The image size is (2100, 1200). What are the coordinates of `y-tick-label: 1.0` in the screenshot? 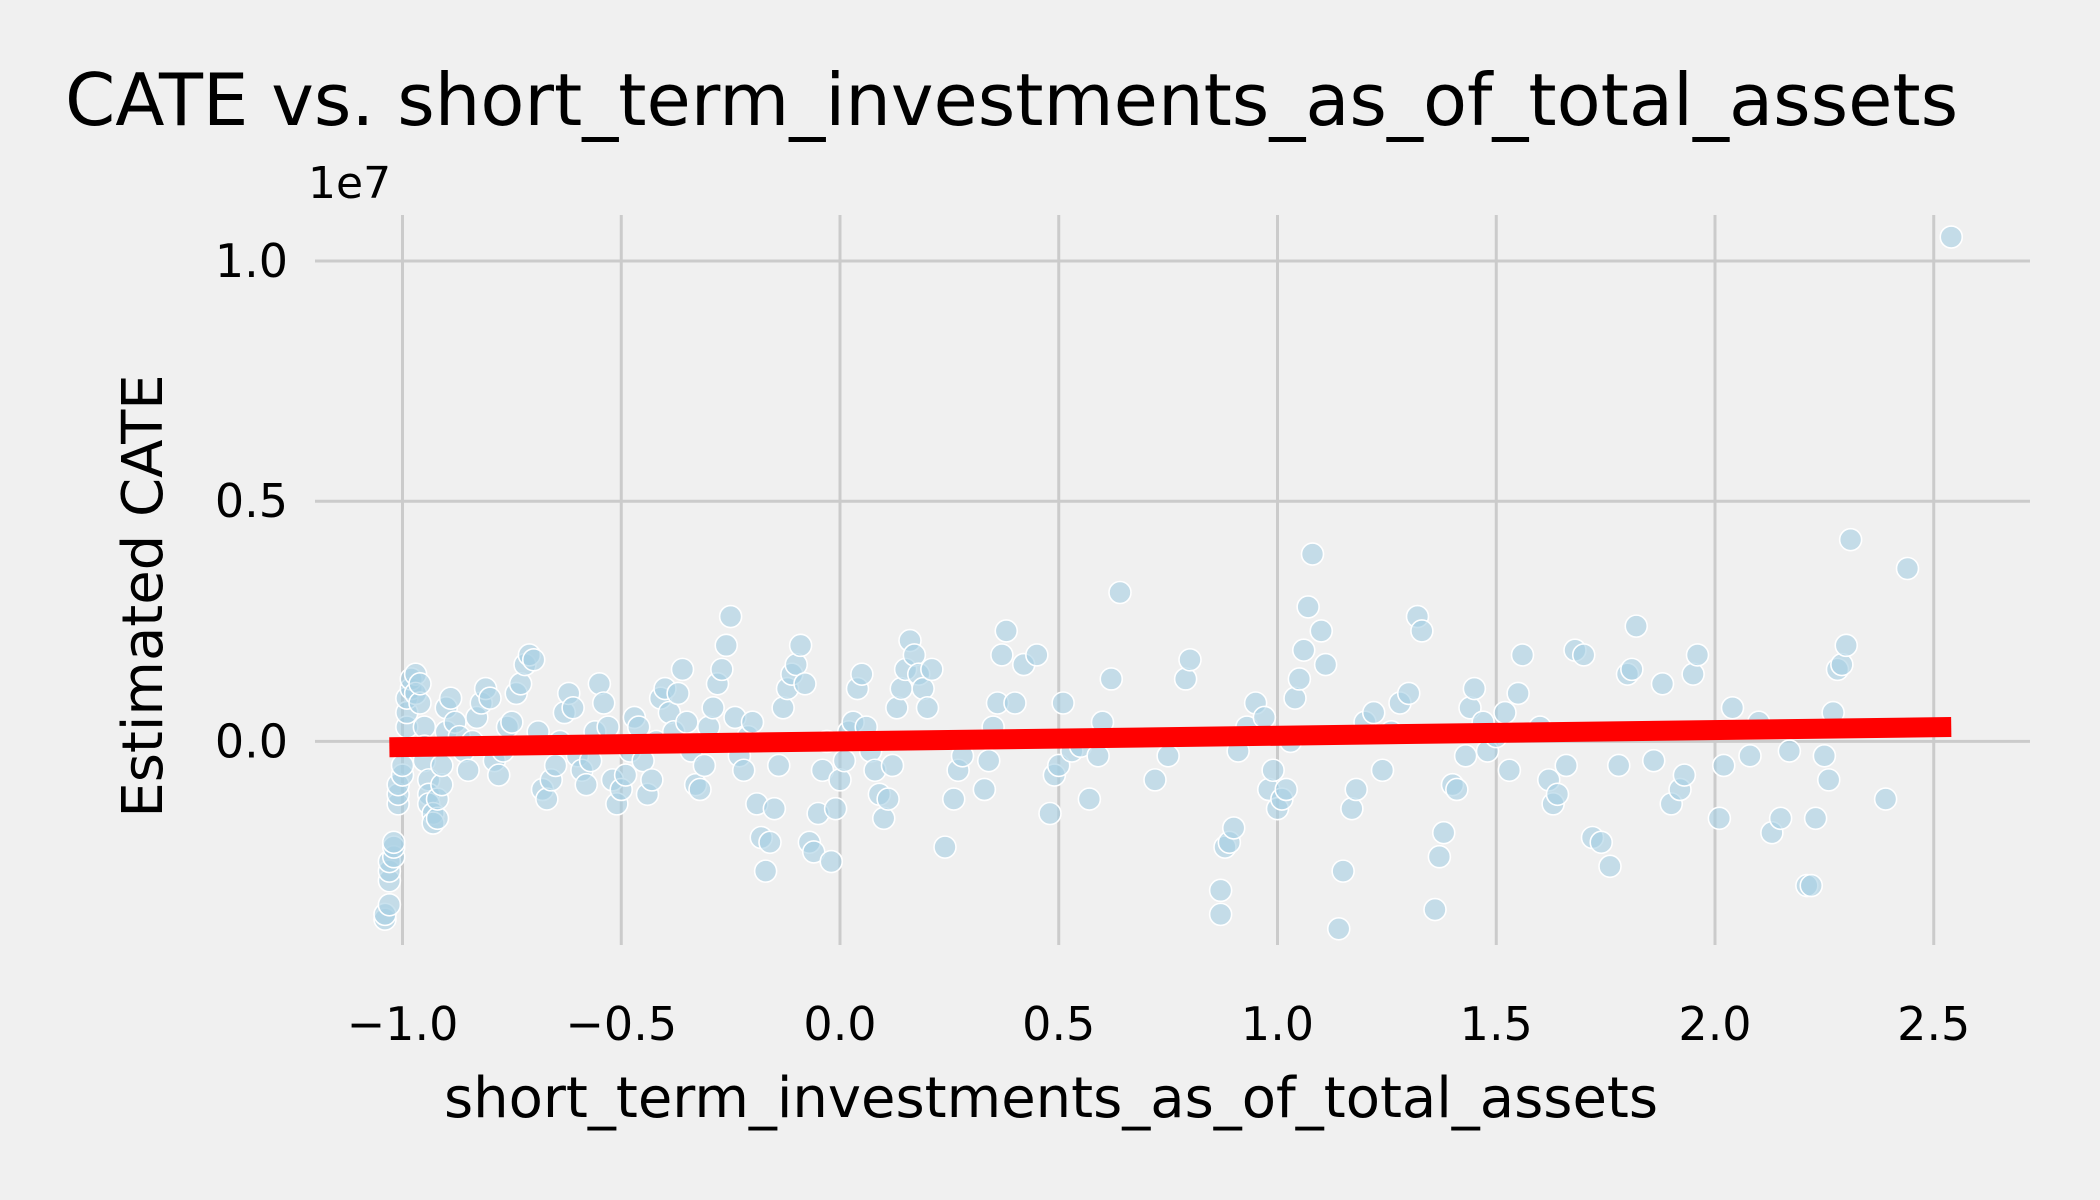 It's located at (251, 261).